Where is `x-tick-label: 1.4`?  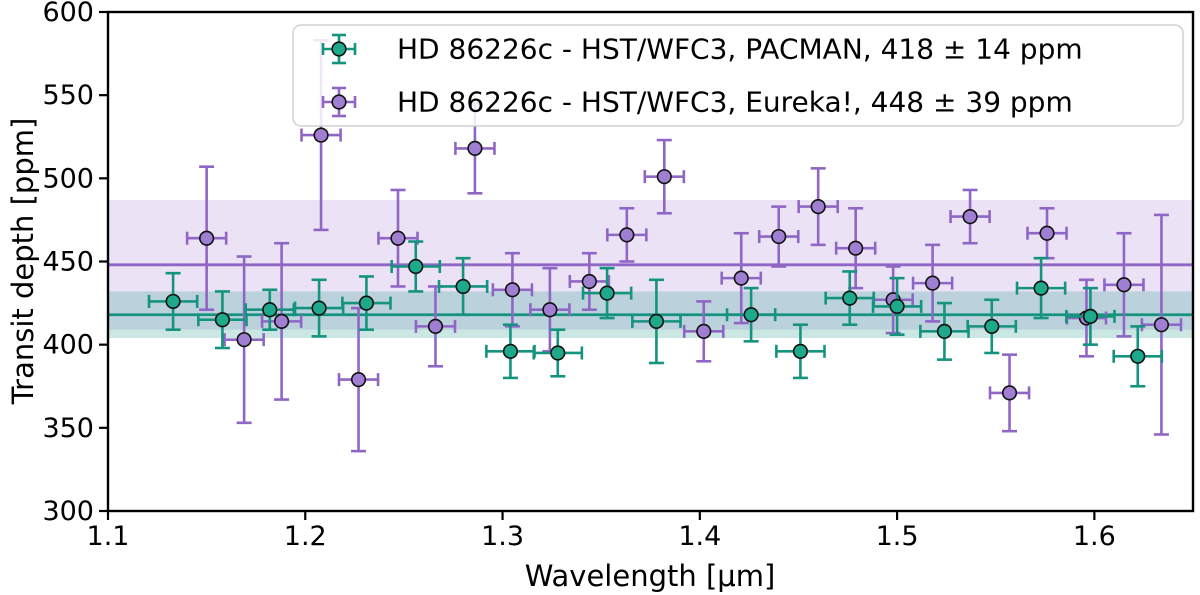 x-tick-label: 1.4 is located at coordinates (699, 536).